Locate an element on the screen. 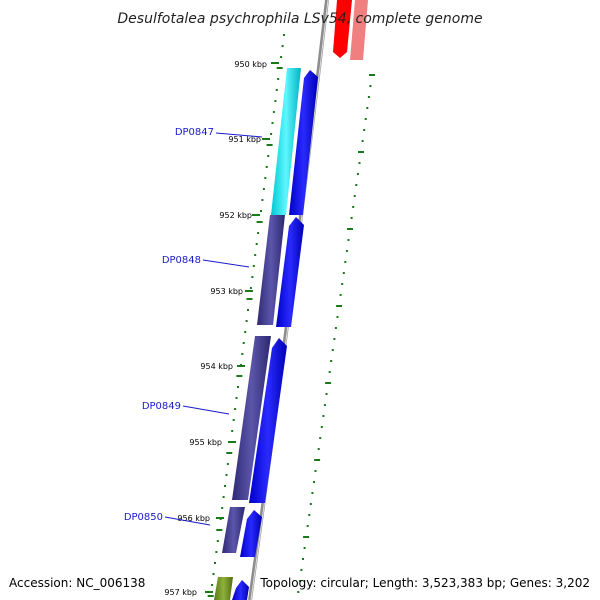 The width and height of the screenshot is (600, 600). feature-block-olive is located at coordinates (223, 588).